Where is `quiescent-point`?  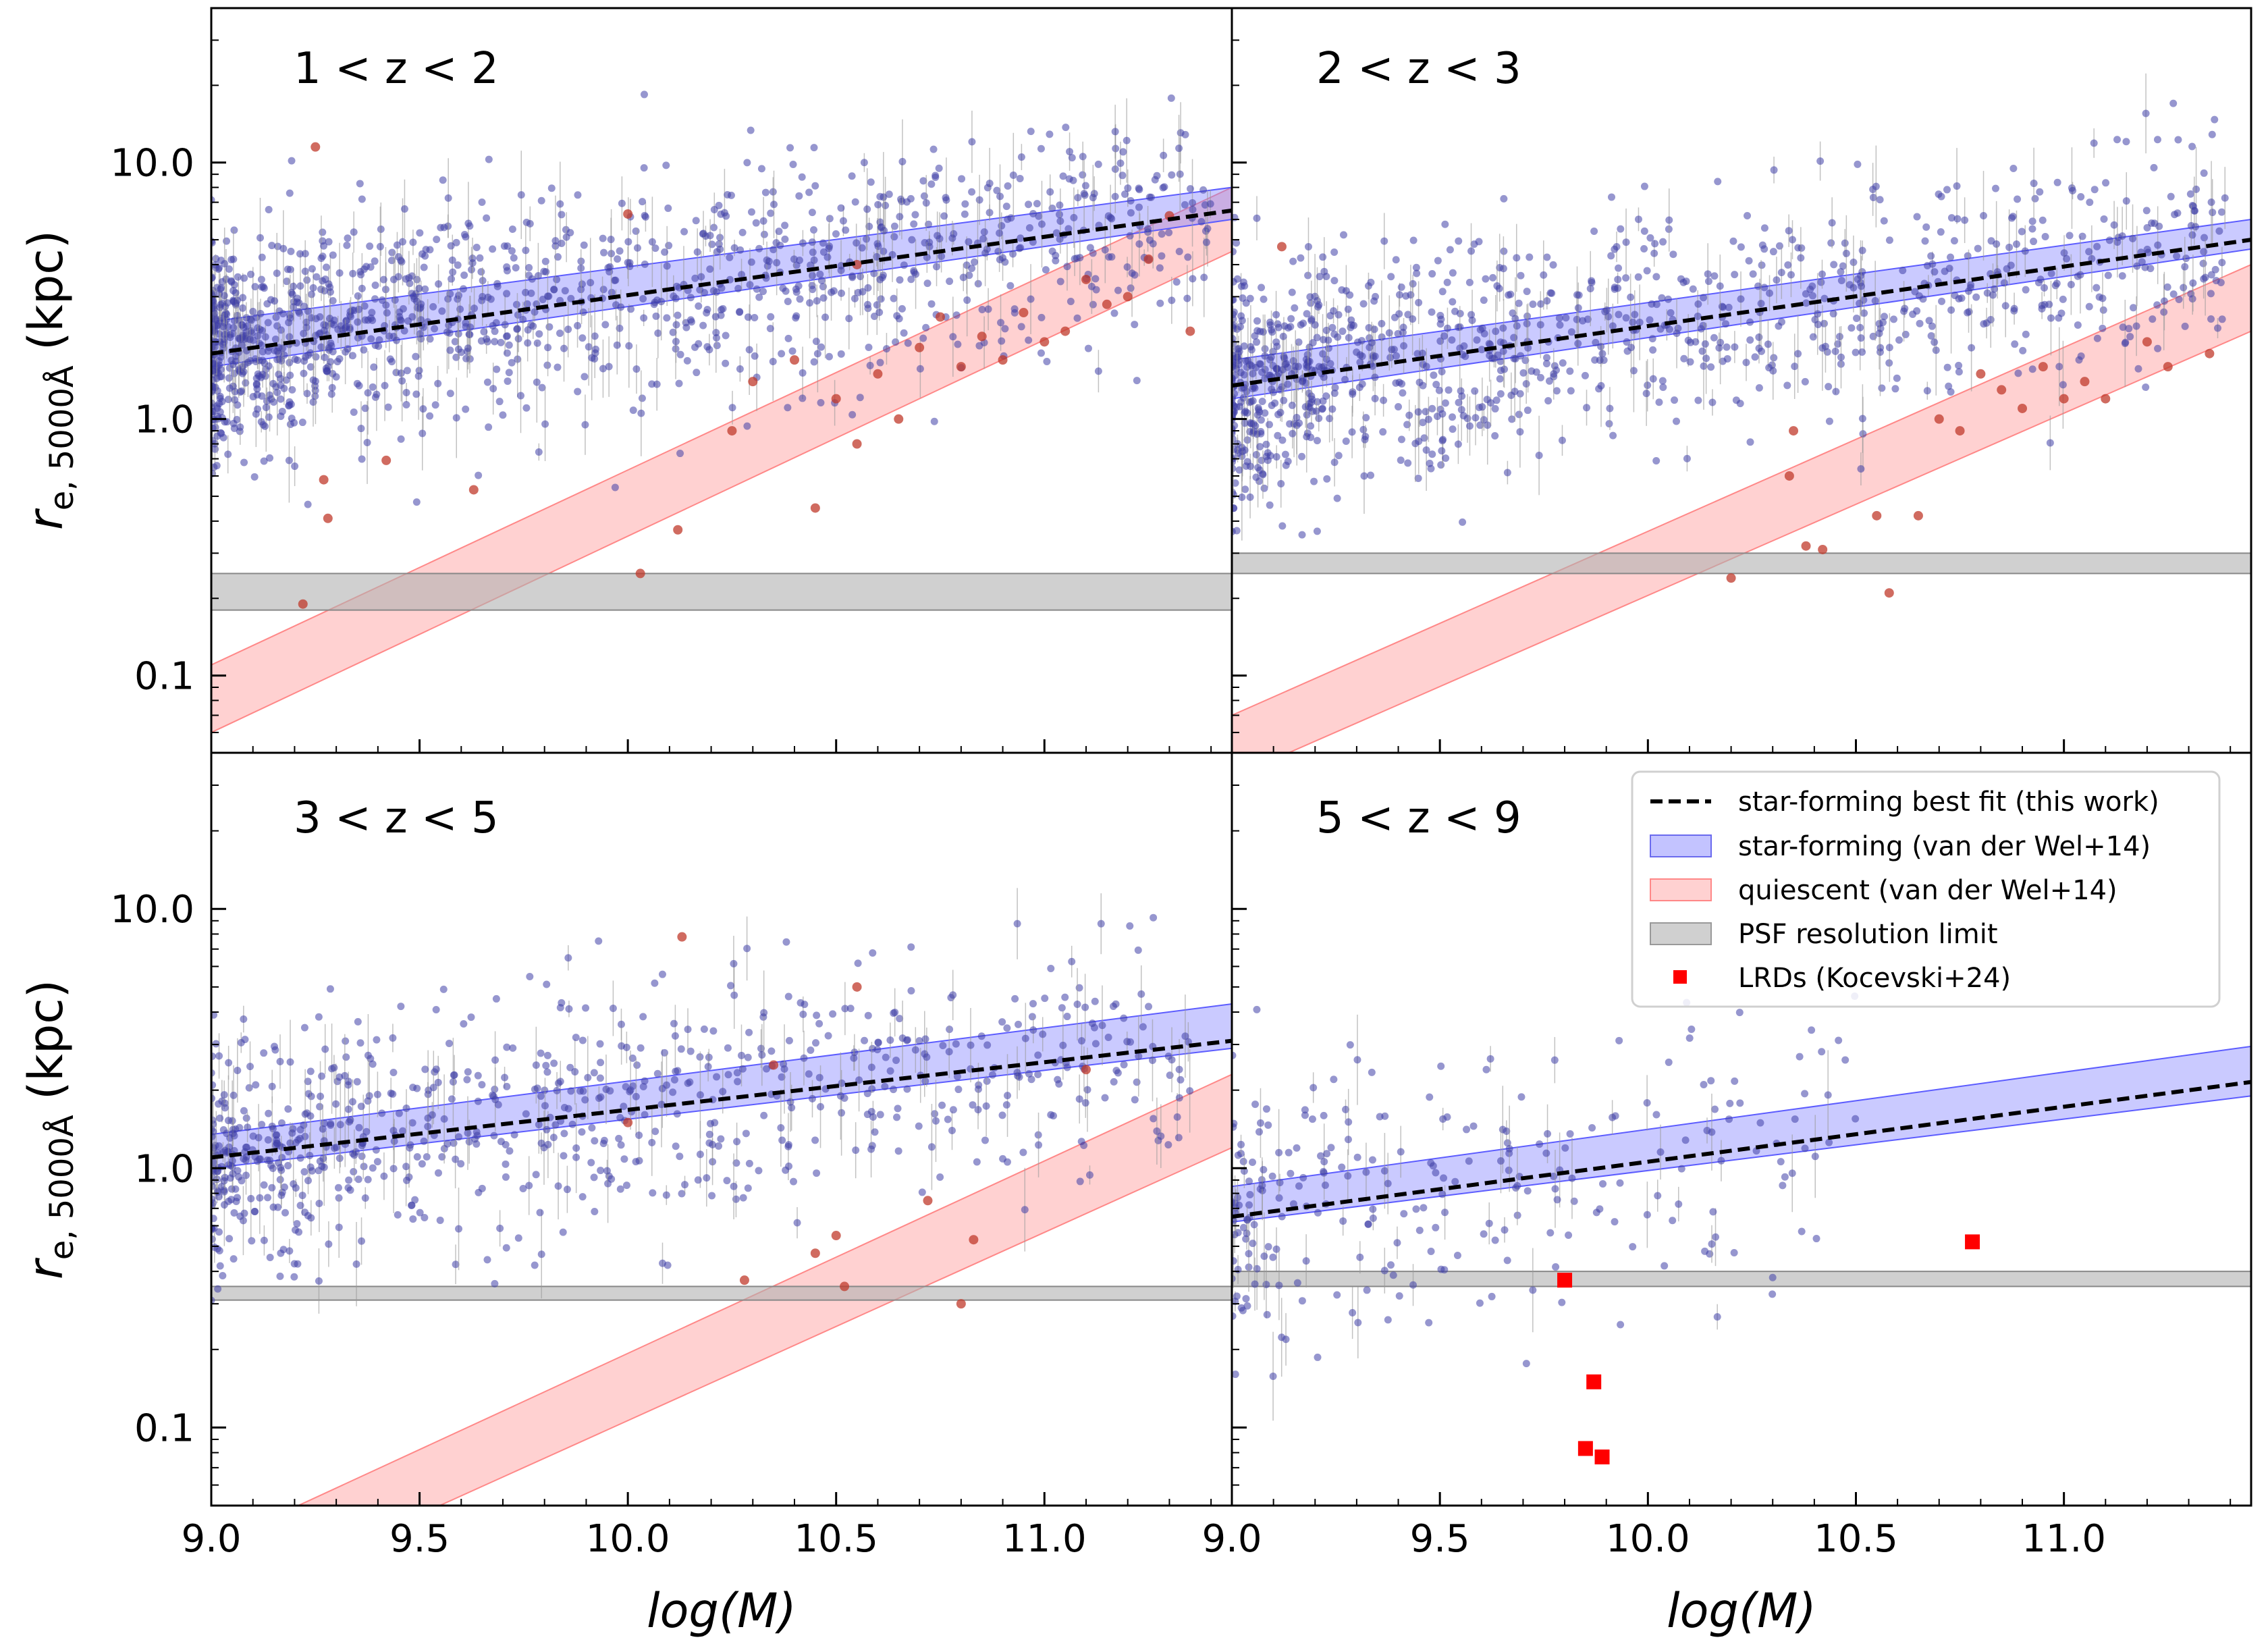 quiescent-point is located at coordinates (1960, 431).